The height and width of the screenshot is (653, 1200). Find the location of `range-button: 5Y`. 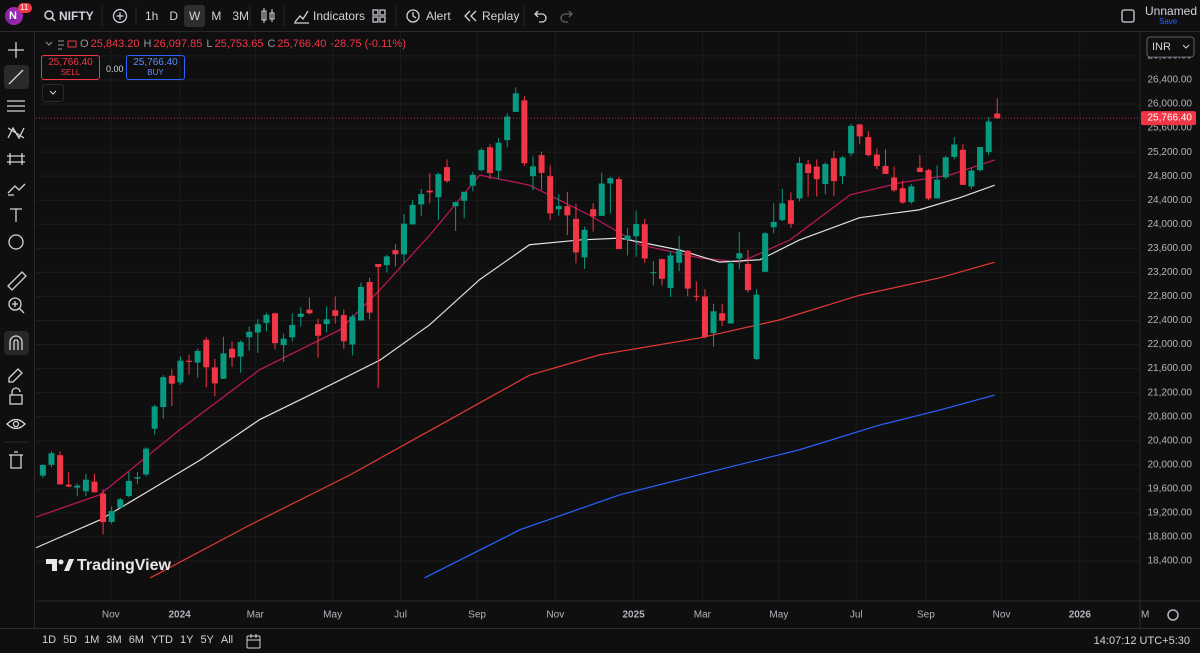

range-button: 5Y is located at coordinates (207, 640).